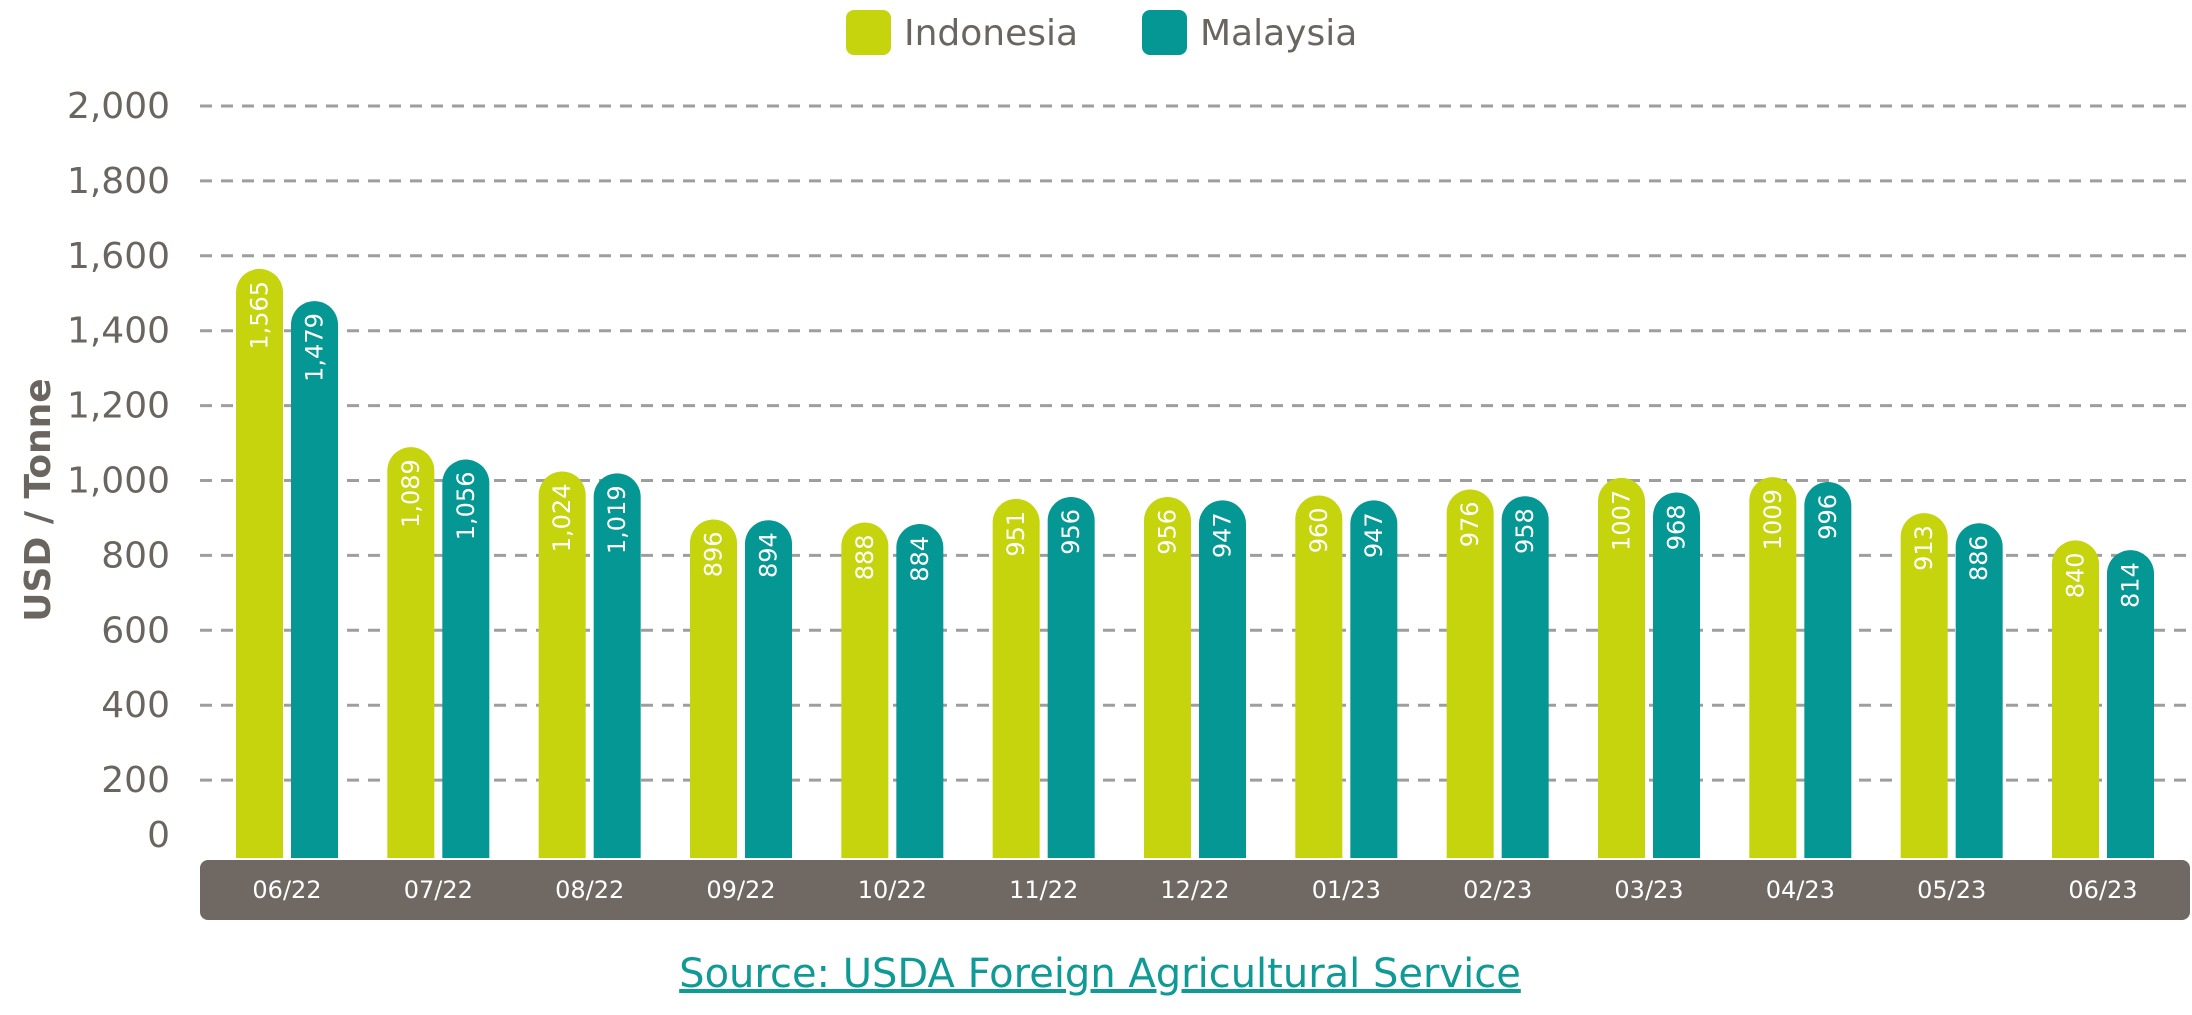 The image size is (2192, 1015). I want to click on legend-swatch-malaysia, so click(1164, 32).